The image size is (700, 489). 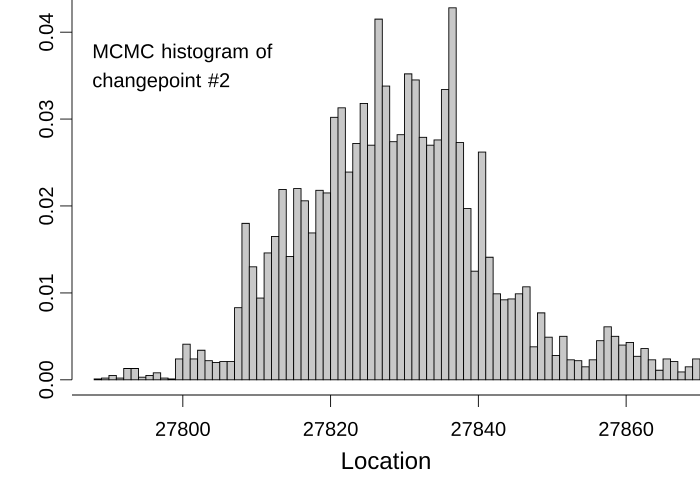 What do you see at coordinates (626, 429) in the screenshot?
I see `x-tick-label: 27860` at bounding box center [626, 429].